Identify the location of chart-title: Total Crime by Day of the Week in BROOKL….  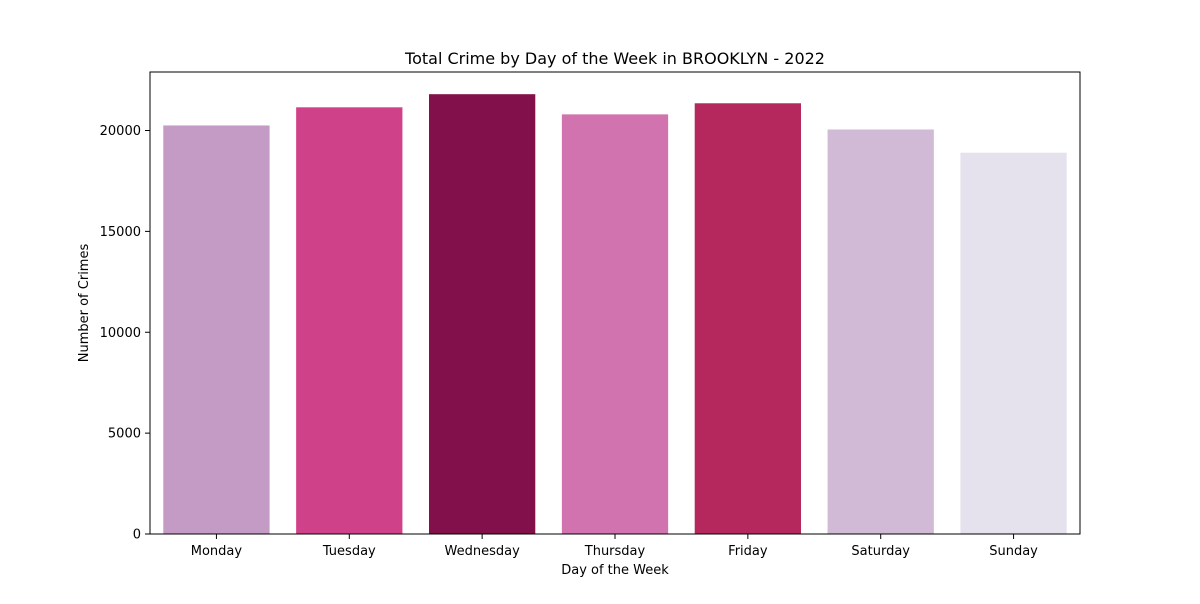
(614, 58).